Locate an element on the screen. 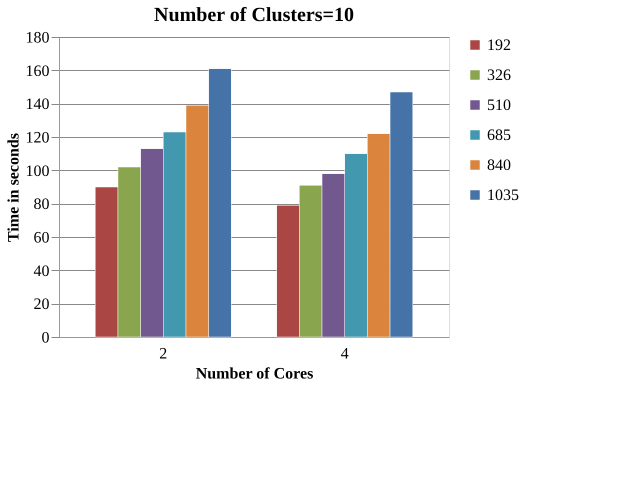 The image size is (637, 494). y-tick-label: 80 is located at coordinates (42, 205).